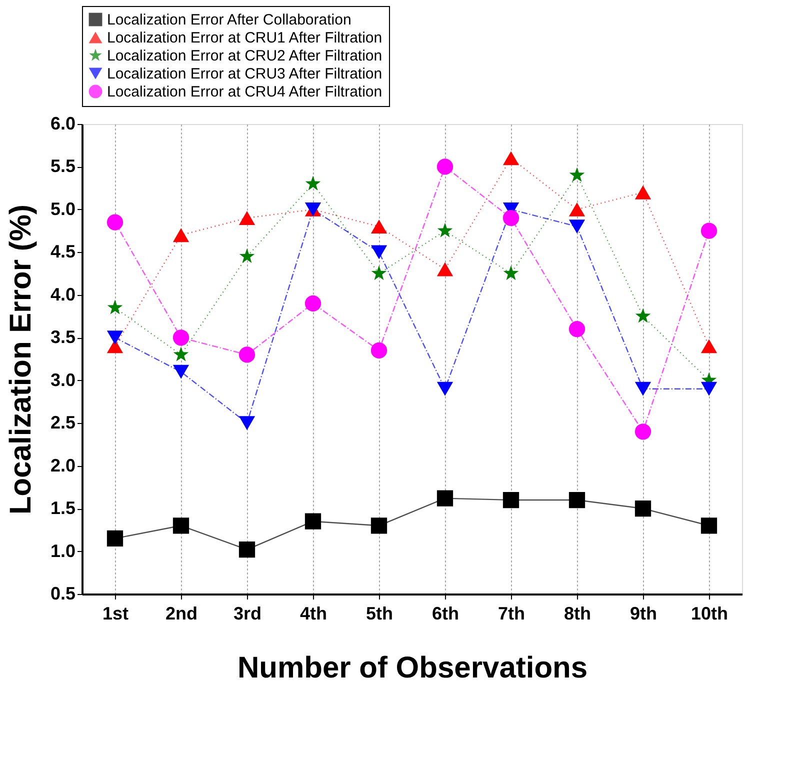 This screenshot has width=795, height=770. I want to click on x-axis-title: Number of Observations, so click(412, 668).